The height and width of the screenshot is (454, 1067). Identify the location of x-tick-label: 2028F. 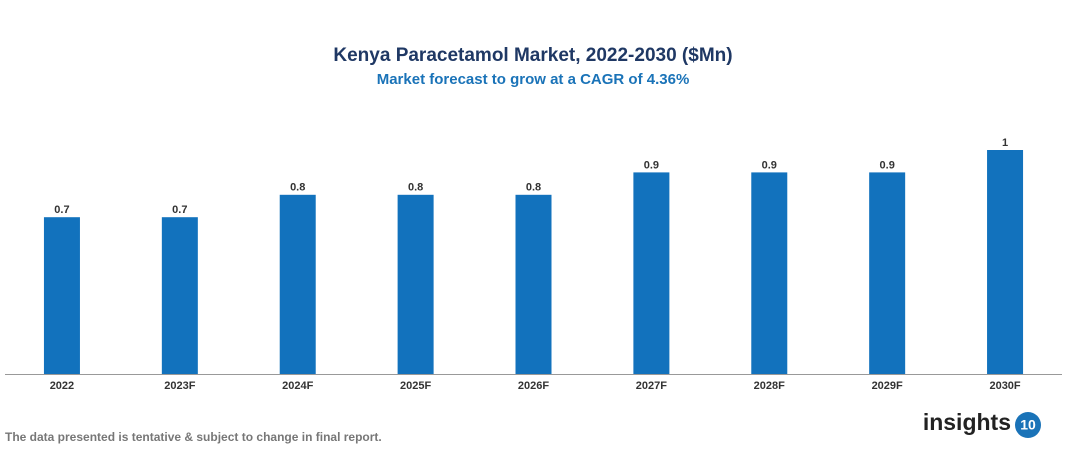
(769, 386).